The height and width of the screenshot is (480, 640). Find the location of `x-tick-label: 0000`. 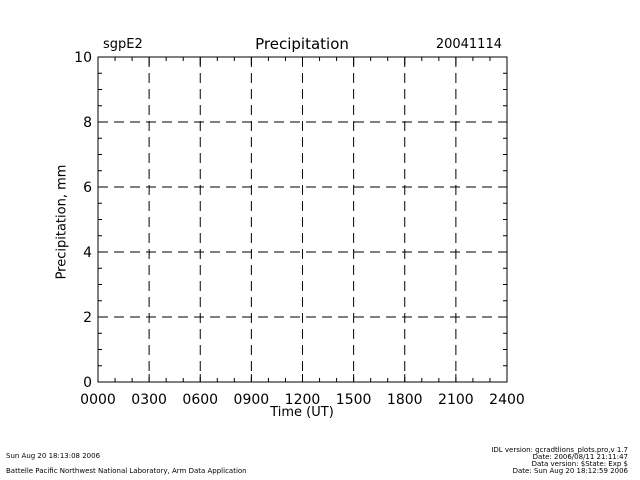

x-tick-label: 0000 is located at coordinates (98, 400).